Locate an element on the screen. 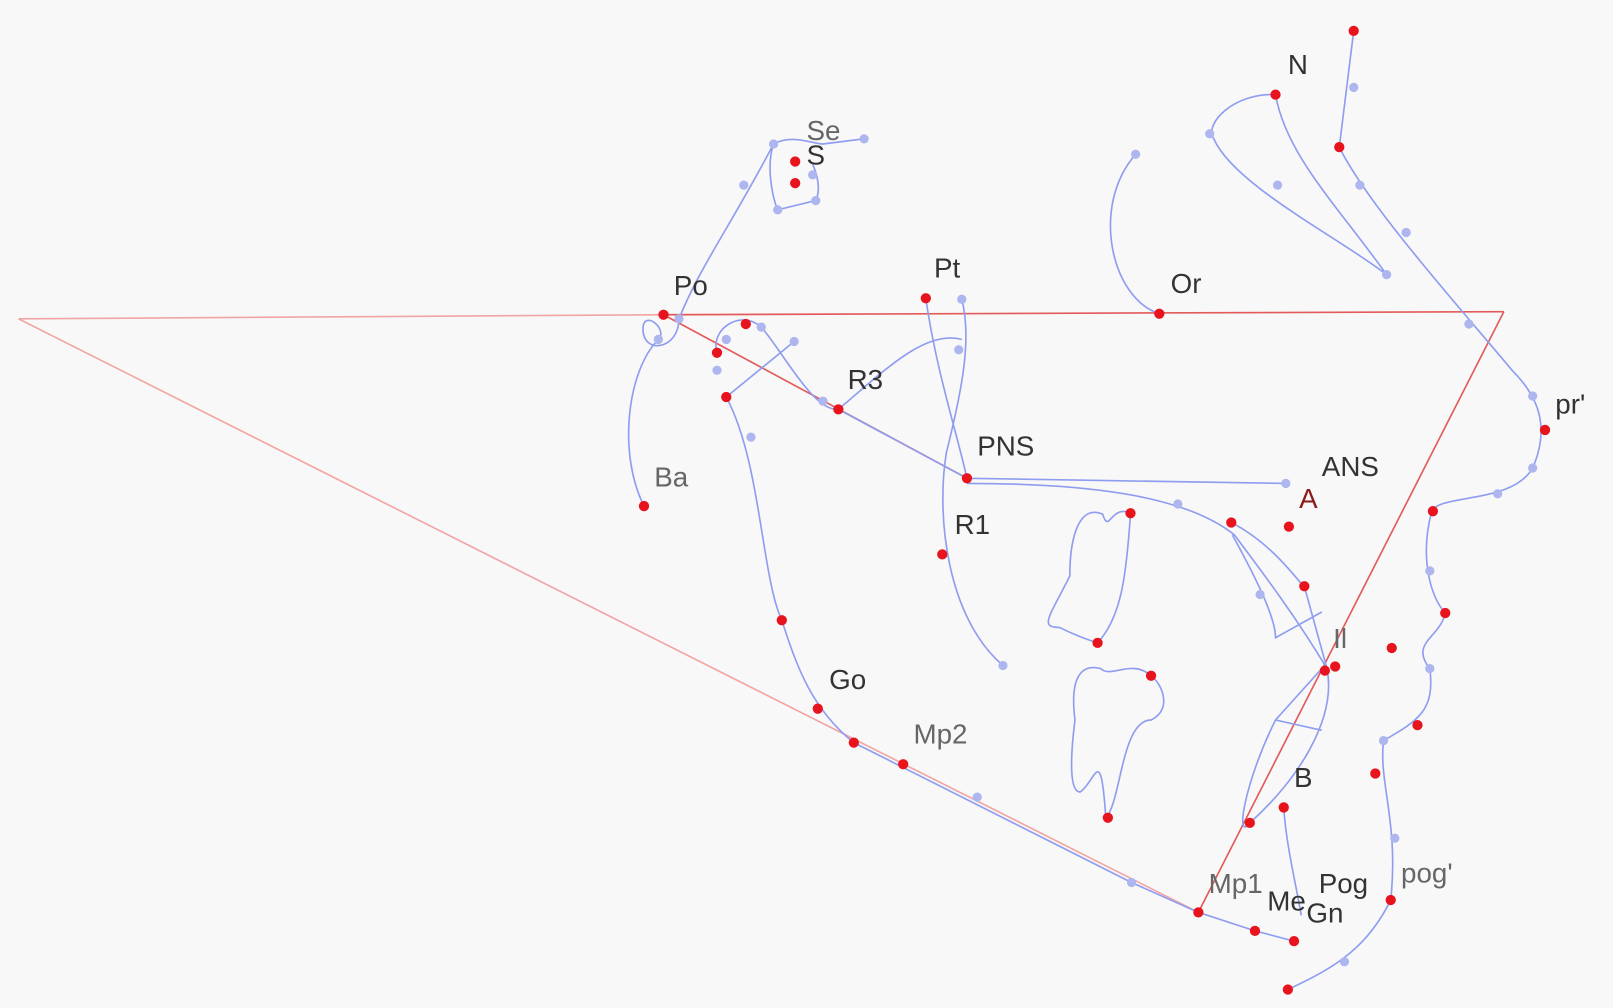 The height and width of the screenshot is (1008, 1613). landmark-label: Po is located at coordinates (691, 285).